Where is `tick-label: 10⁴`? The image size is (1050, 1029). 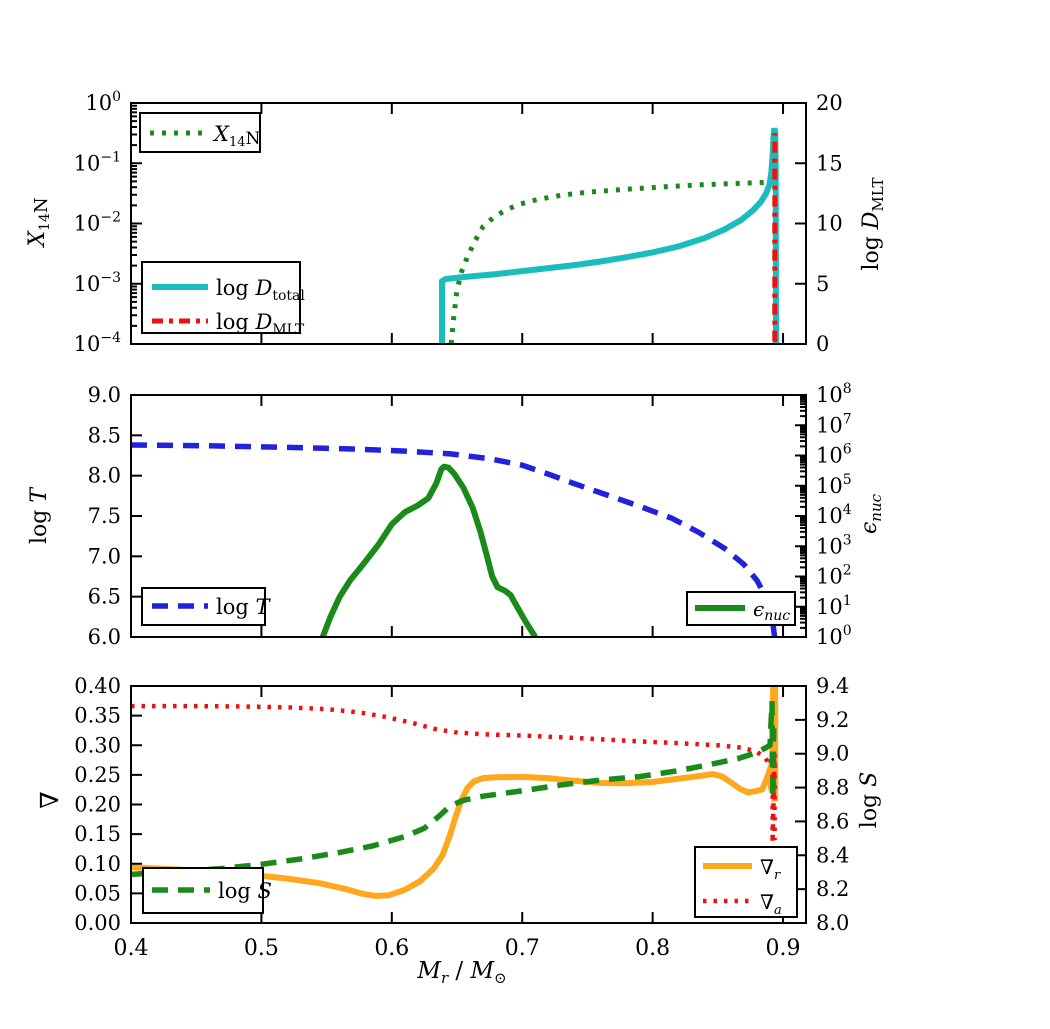 tick-label: 10⁴ is located at coordinates (834, 515).